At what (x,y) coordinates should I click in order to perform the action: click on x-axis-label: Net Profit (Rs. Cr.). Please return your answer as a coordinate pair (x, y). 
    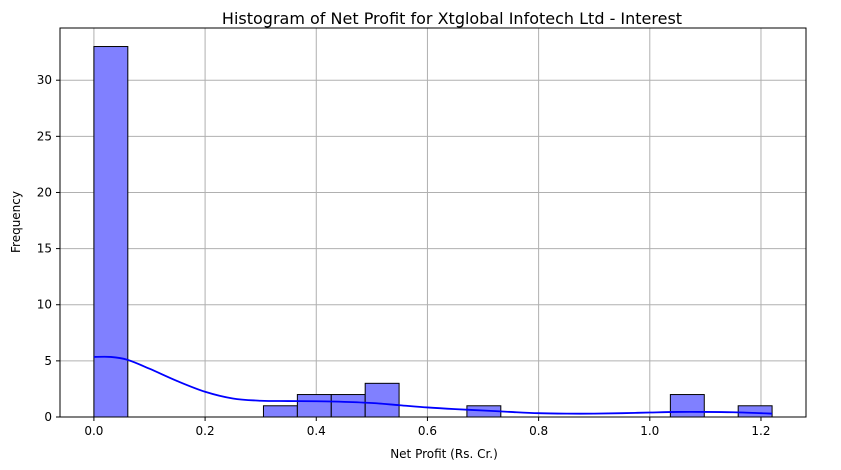
    Looking at the image, I should click on (444, 454).